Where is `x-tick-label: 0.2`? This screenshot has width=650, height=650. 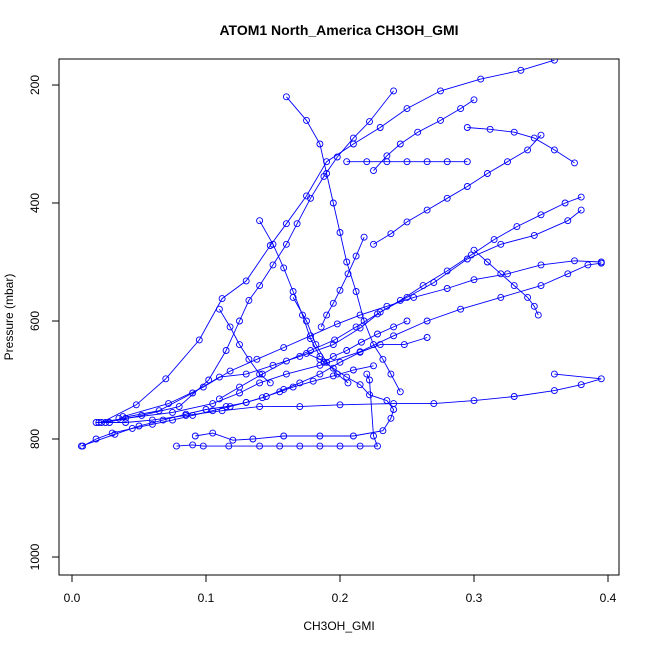
x-tick-label: 0.2 is located at coordinates (340, 598).